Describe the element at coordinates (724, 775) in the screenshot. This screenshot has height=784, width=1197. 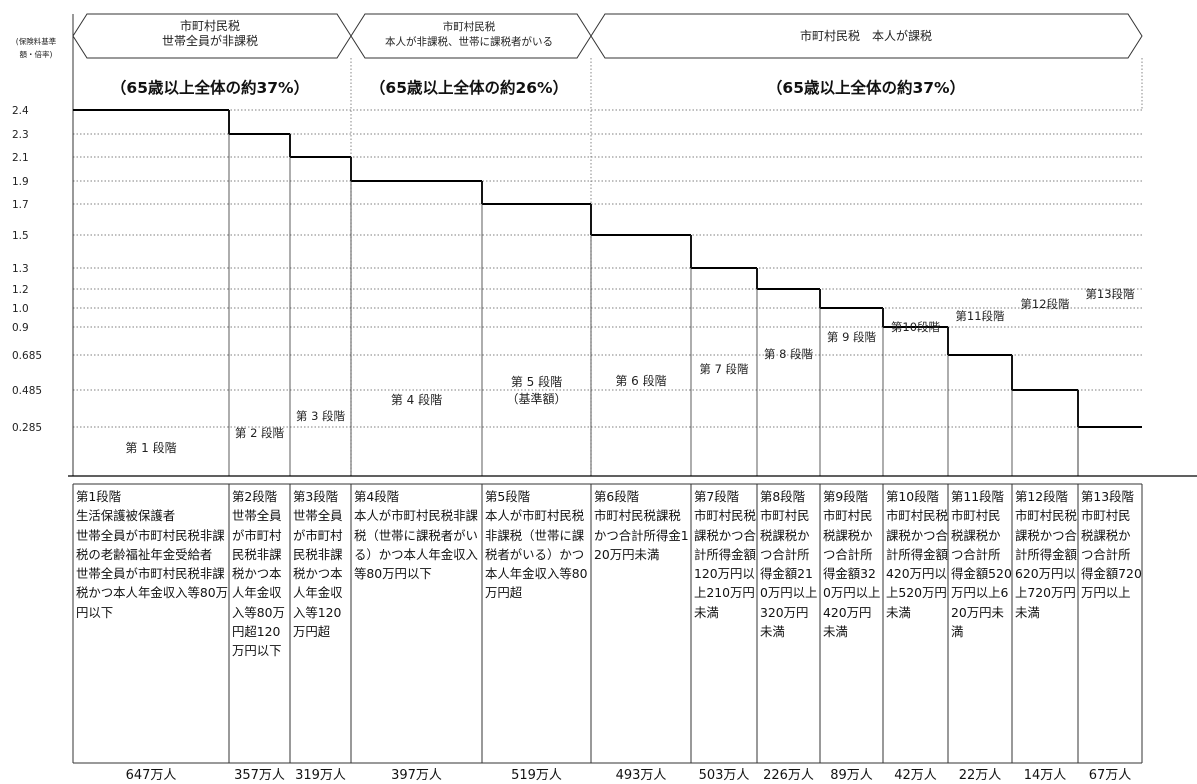
I see `tier-count: 503万人` at that location.